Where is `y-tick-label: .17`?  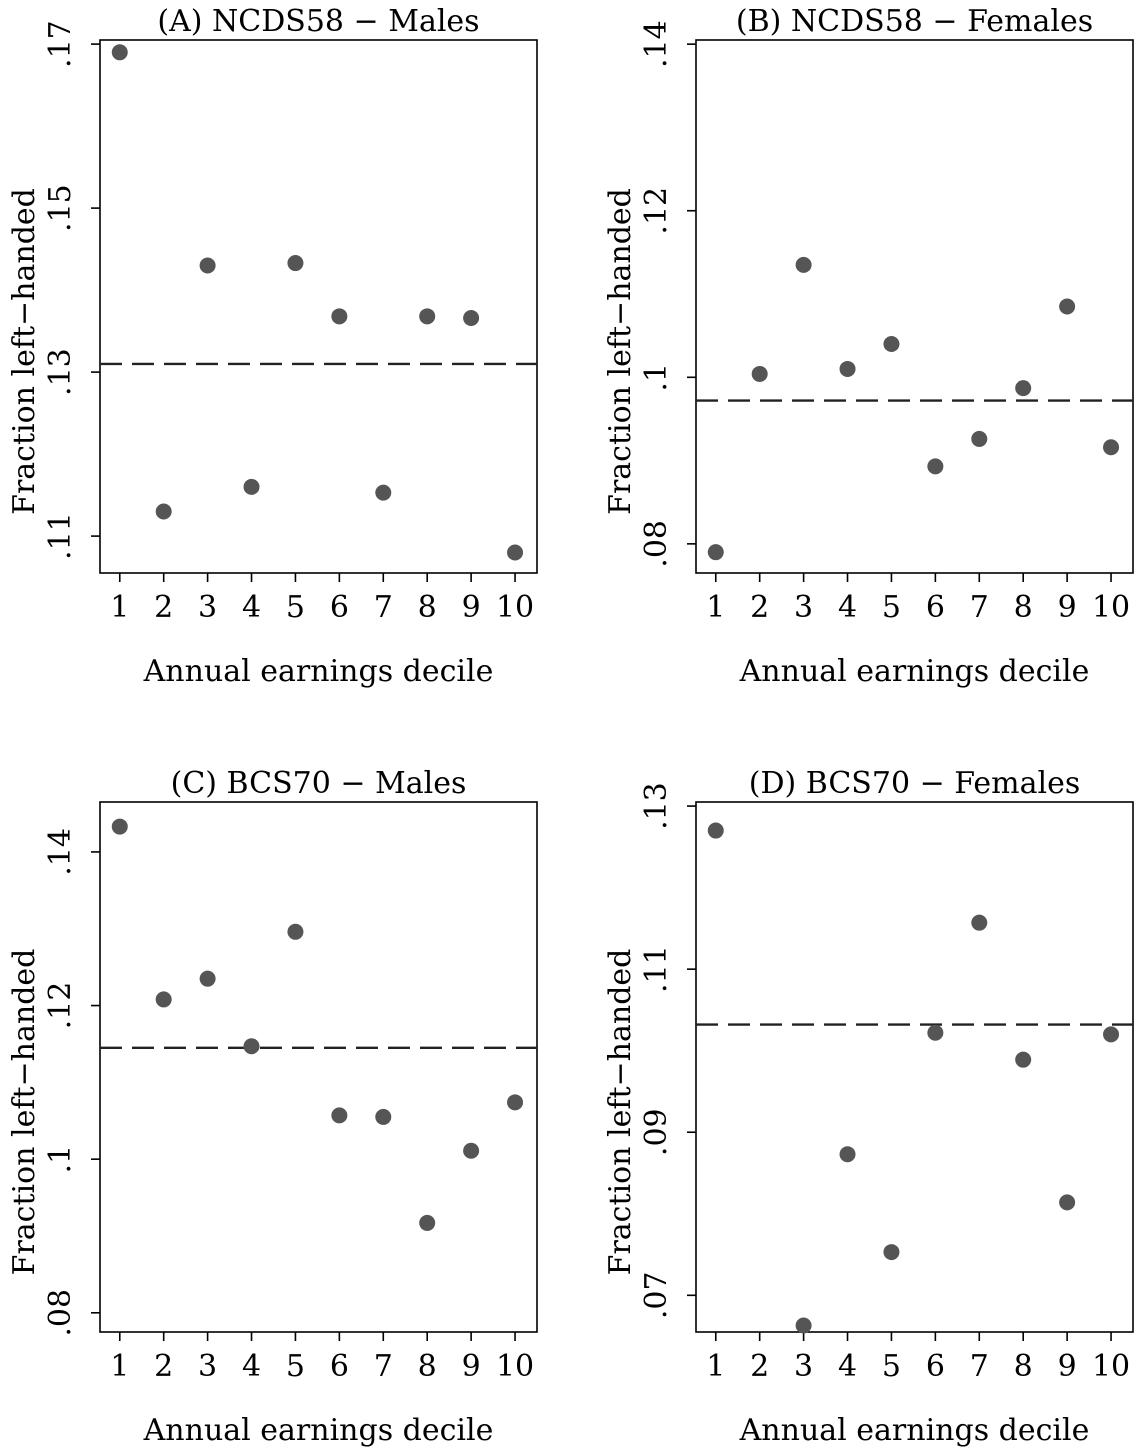
y-tick-label: .17 is located at coordinates (60, 44).